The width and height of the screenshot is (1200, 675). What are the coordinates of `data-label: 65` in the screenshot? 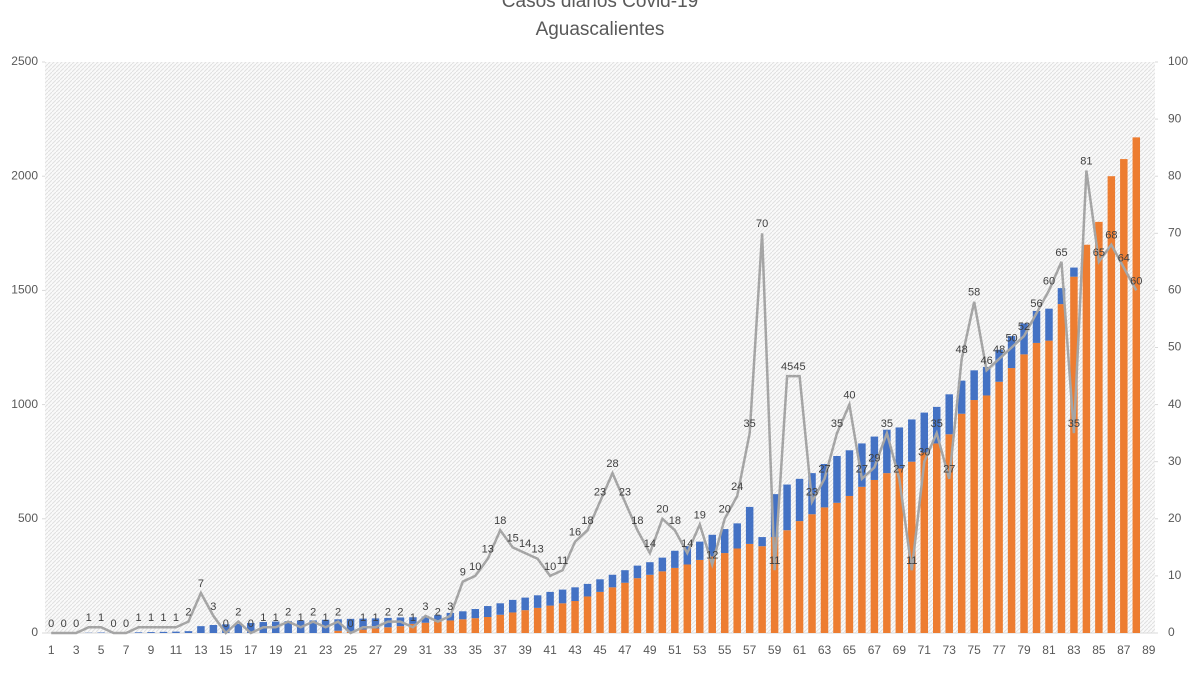 It's located at (1099, 253).